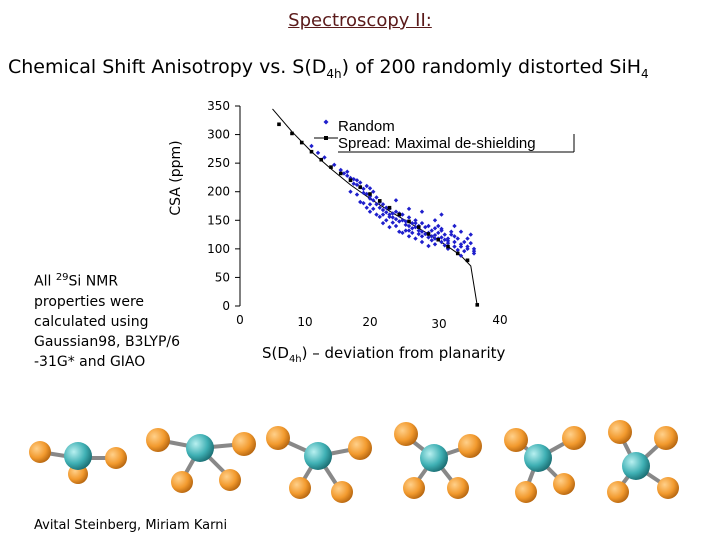 This screenshot has width=720, height=540. What do you see at coordinates (491, 67) in the screenshot?
I see `subtitle-text-2: ) of 200 randomly distorted SiH` at bounding box center [491, 67].